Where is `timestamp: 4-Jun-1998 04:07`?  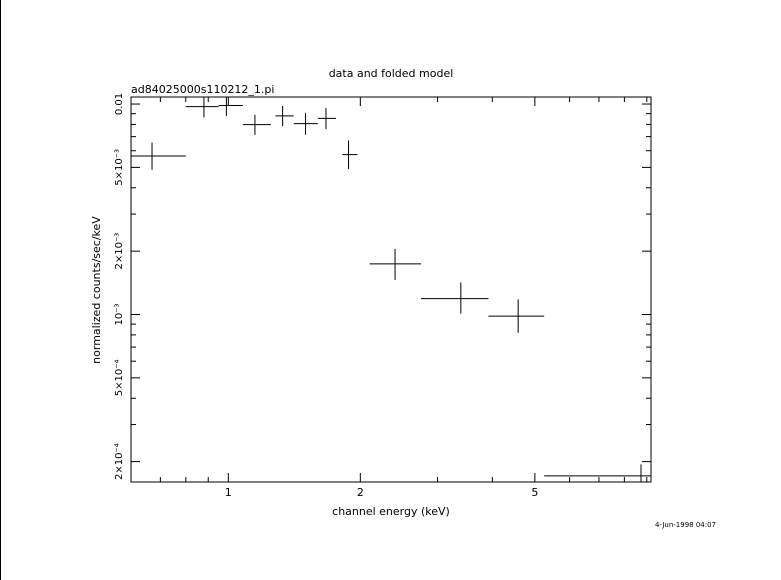 timestamp: 4-Jun-1998 04:07 is located at coordinates (685, 525).